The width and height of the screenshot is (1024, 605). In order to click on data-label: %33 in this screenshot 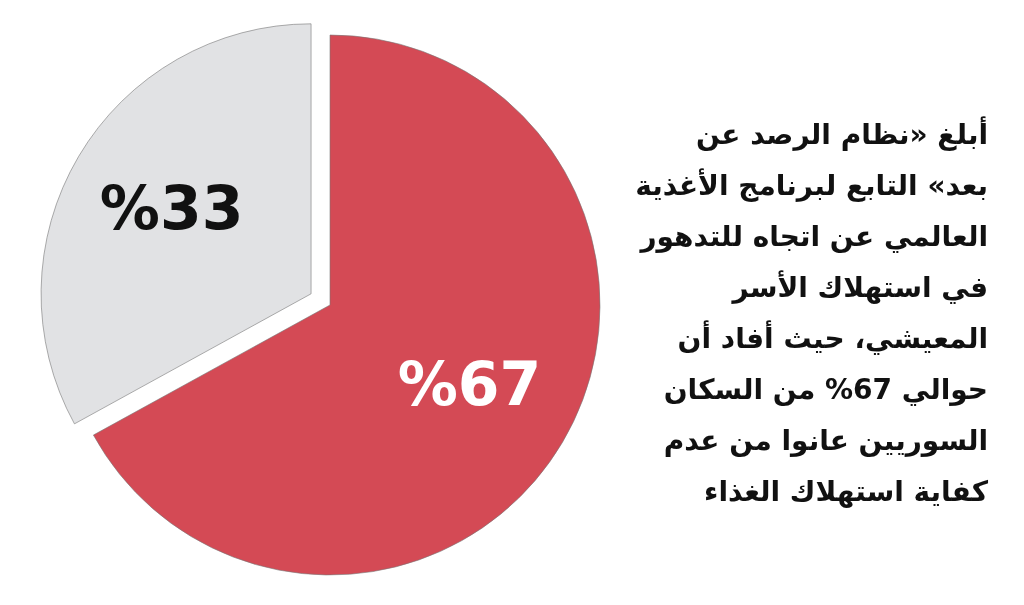, I will do `click(171, 208)`.